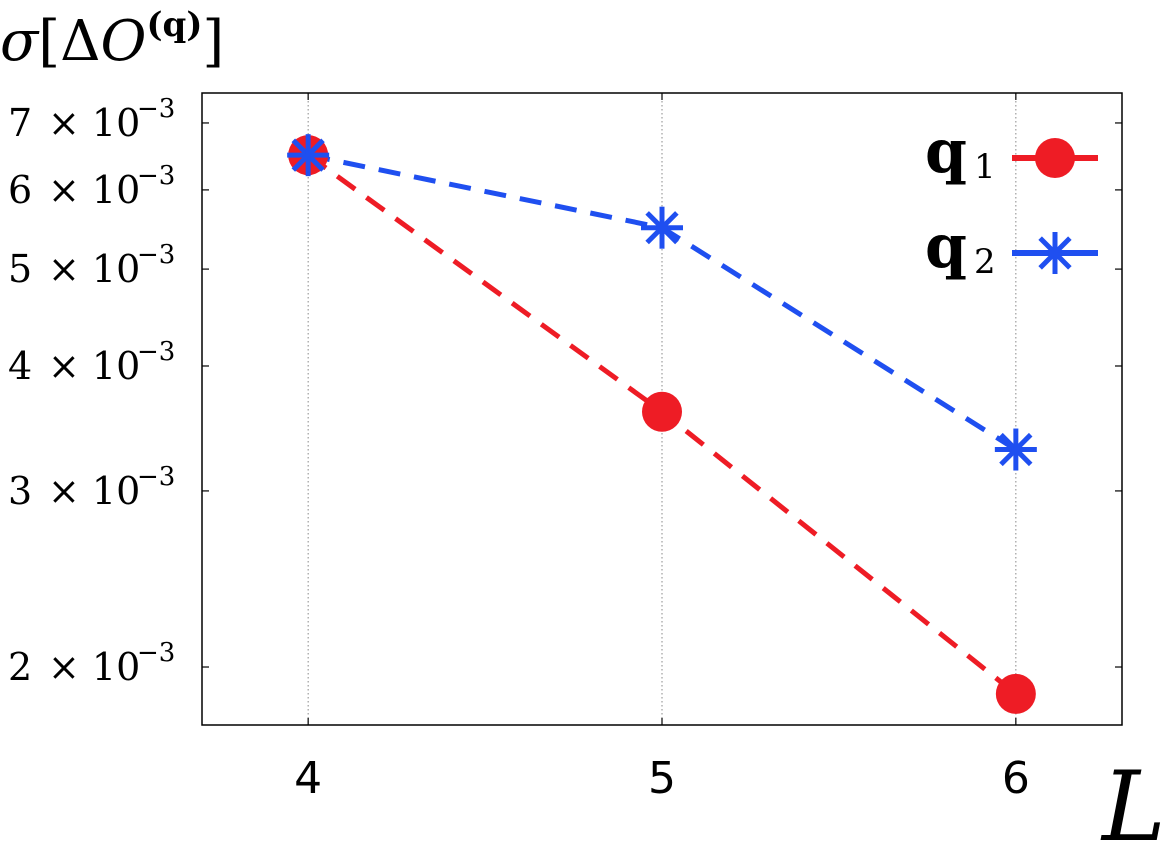 The height and width of the screenshot is (846, 1169). Describe the element at coordinates (1011, 199) in the screenshot. I see `legend: q 1q 2` at that location.